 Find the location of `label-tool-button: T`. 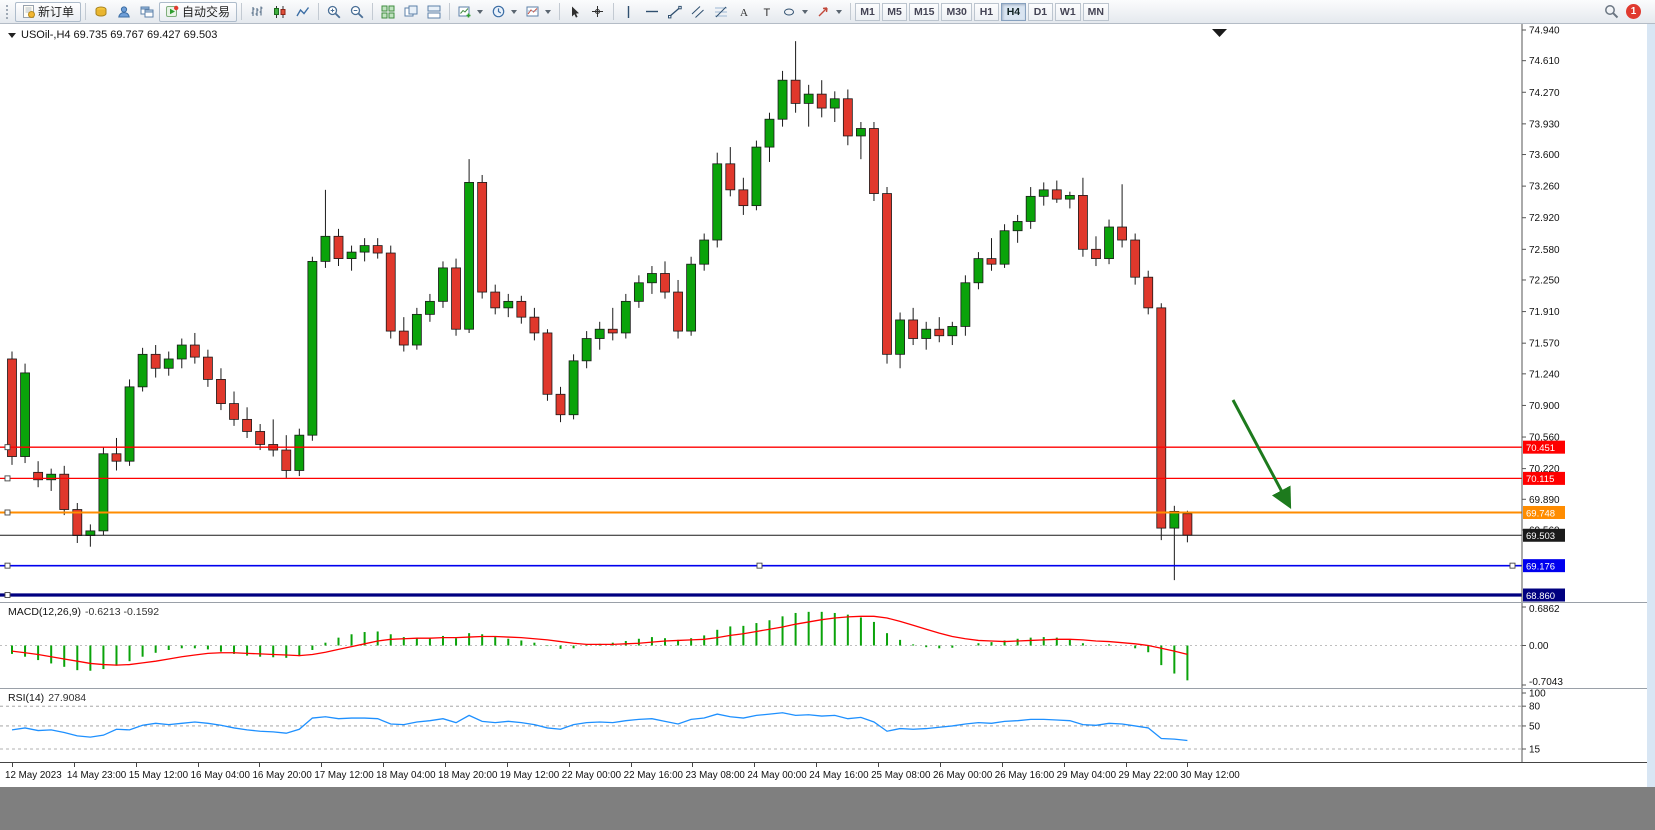

label-tool-button: T is located at coordinates (767, 12).